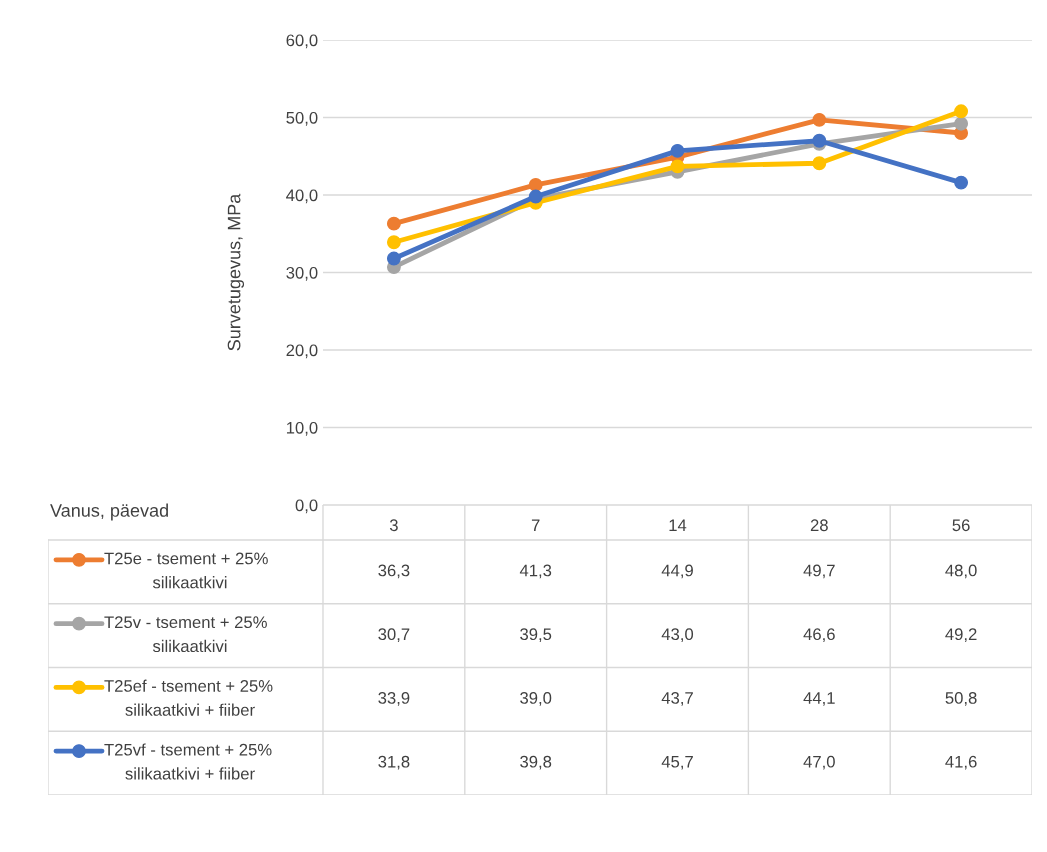 The image size is (1047, 852). I want to click on data-label: 48,0, so click(961, 571).